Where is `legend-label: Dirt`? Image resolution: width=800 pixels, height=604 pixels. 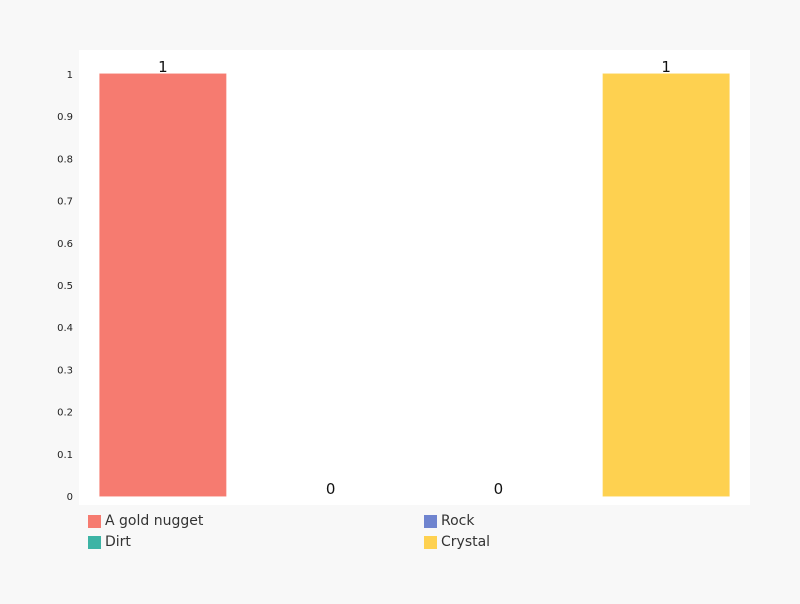 legend-label: Dirt is located at coordinates (118, 542).